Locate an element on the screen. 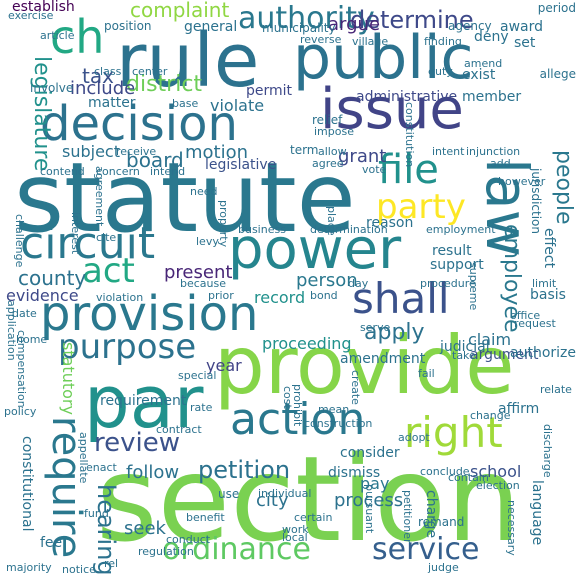  cloud-word: business is located at coordinates (262, 229).